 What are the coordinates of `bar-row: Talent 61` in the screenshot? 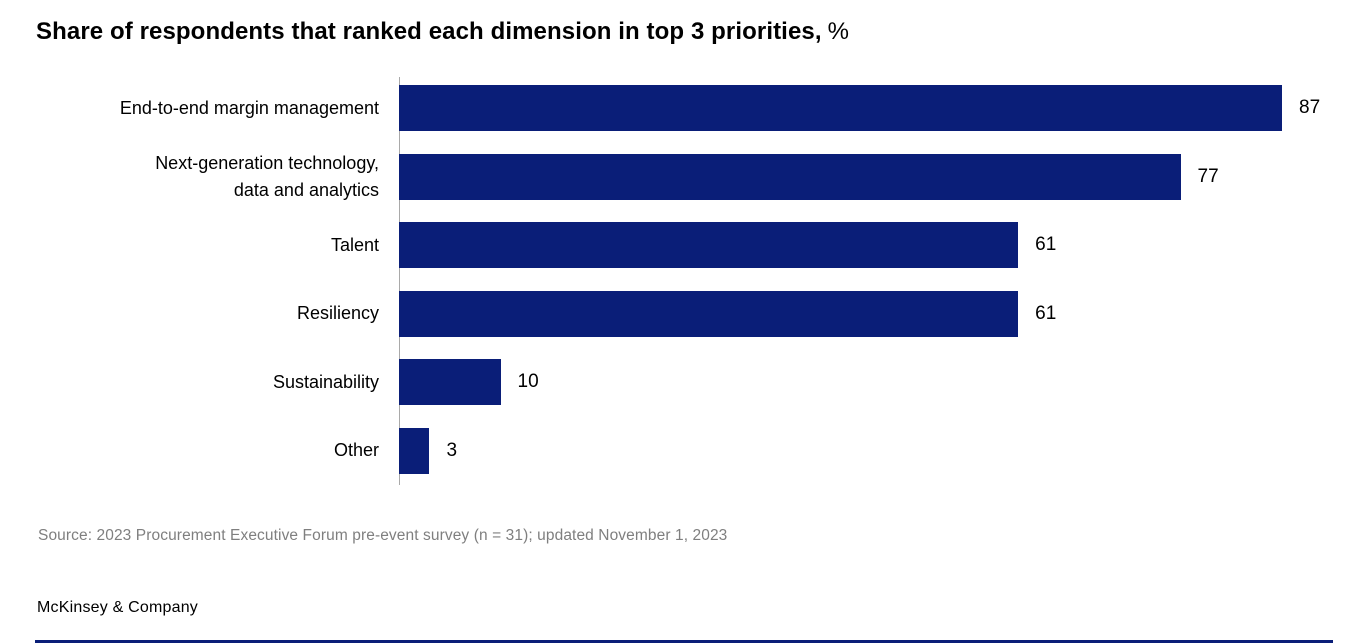 It's located at (682, 245).